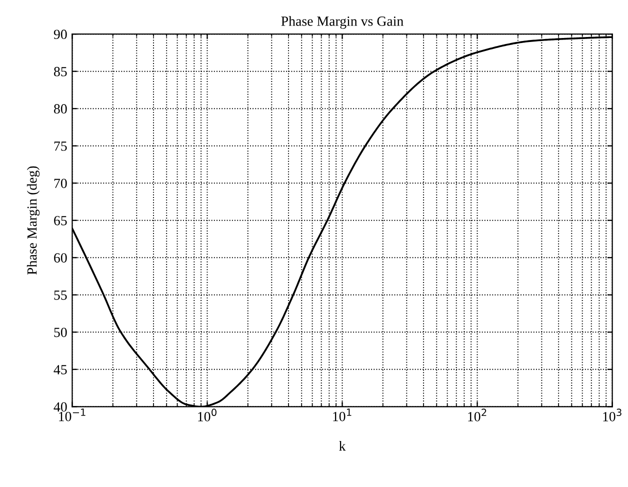 This screenshot has height=487, width=628. I want to click on y-tick-label: 70, so click(60, 183).